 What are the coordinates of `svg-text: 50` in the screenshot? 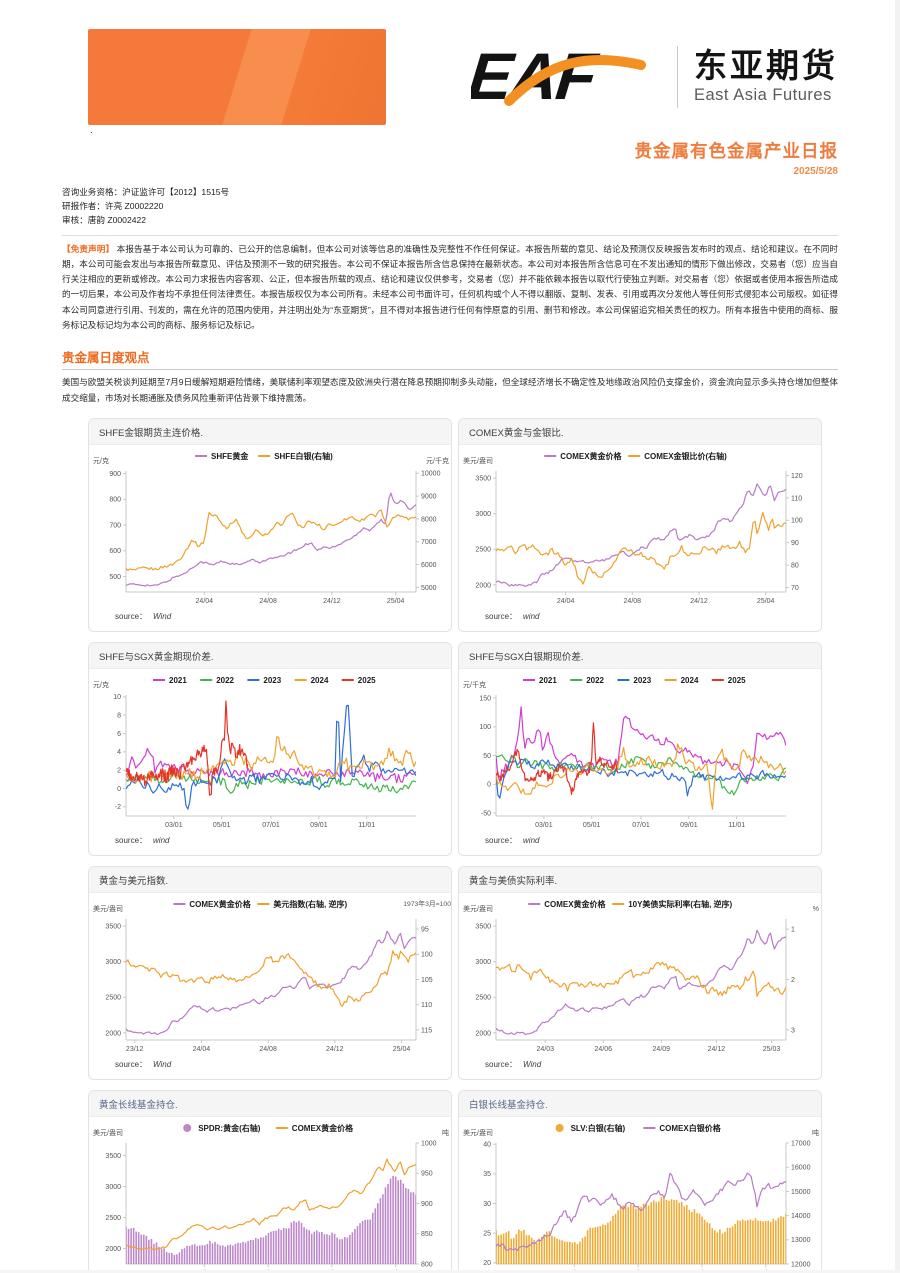 It's located at (487, 756).